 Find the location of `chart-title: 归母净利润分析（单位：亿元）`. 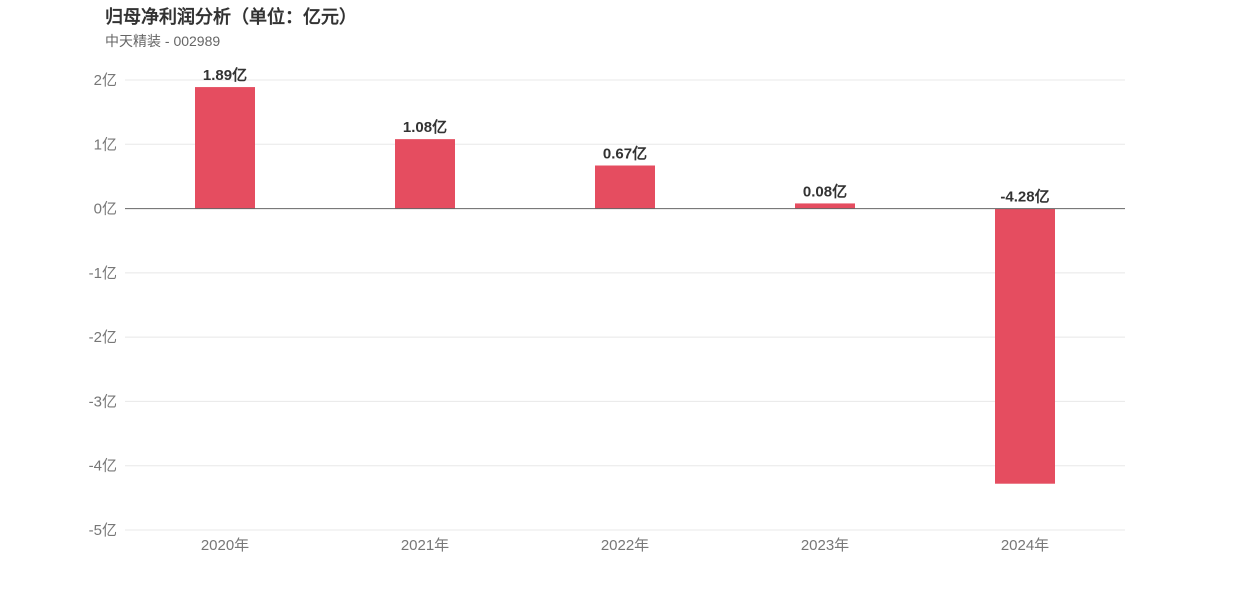

chart-title: 归母净利润分析（单位：亿元） is located at coordinates (231, 17).